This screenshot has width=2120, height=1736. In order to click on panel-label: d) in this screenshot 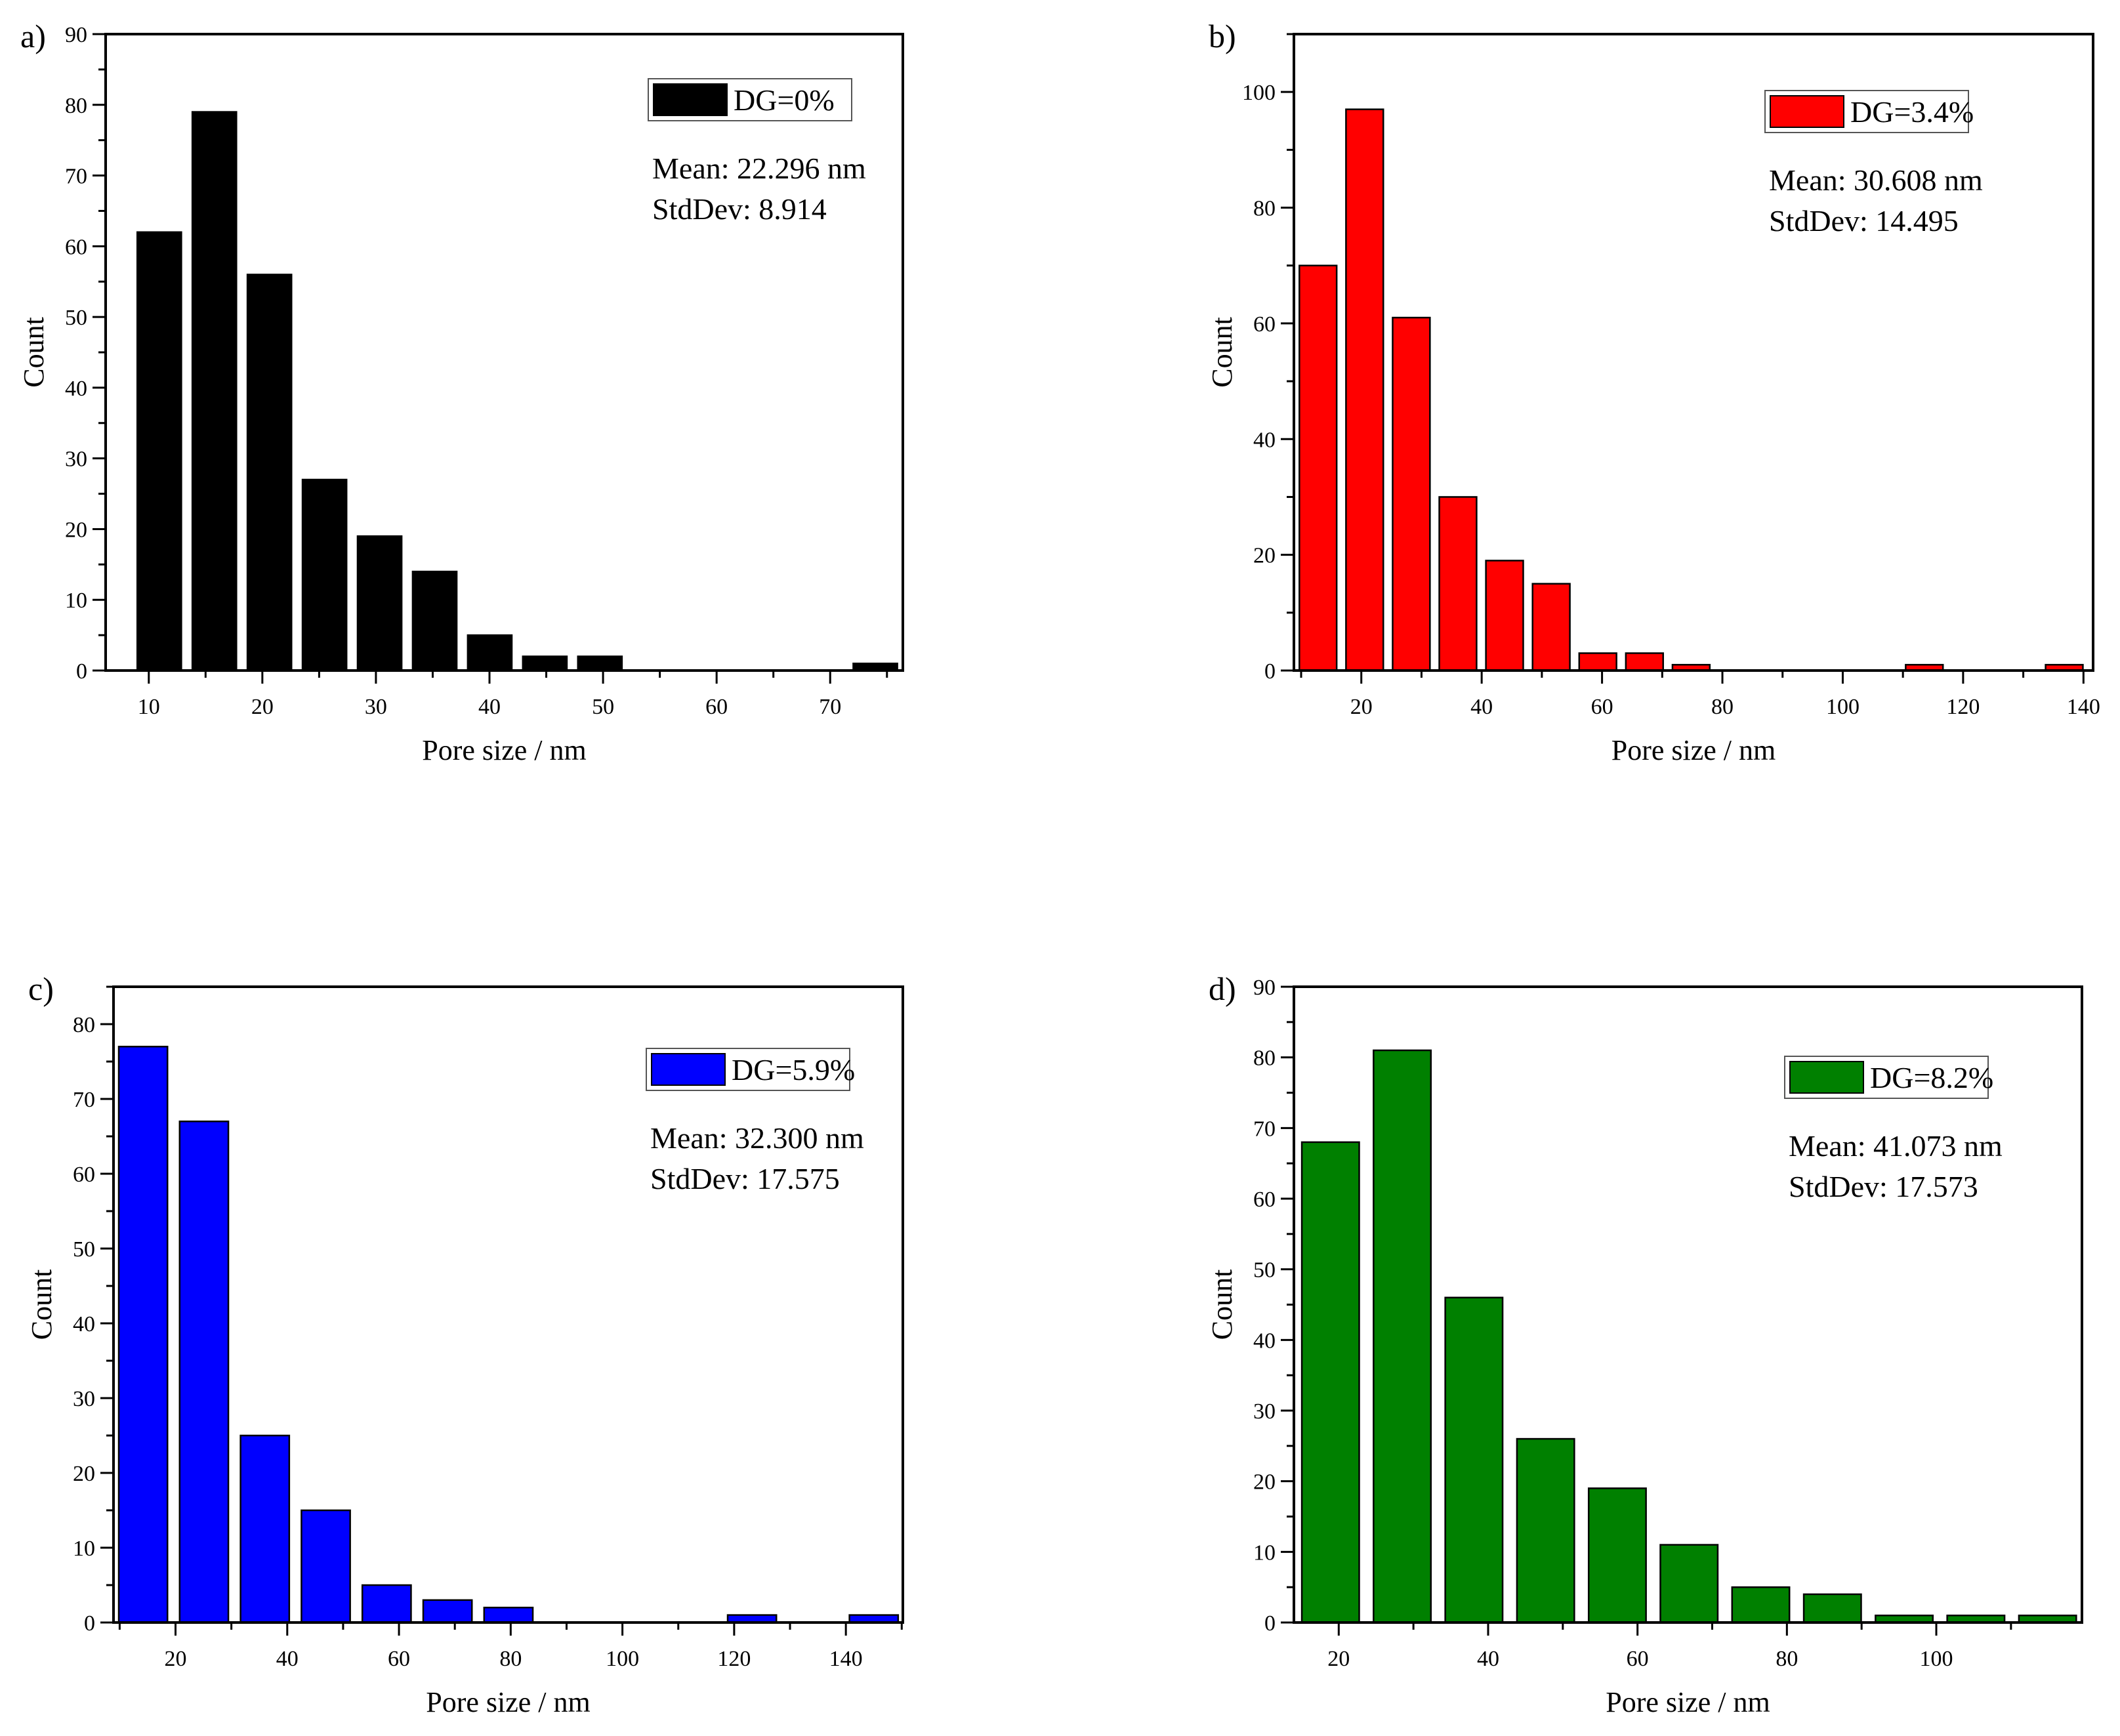, I will do `click(1222, 988)`.